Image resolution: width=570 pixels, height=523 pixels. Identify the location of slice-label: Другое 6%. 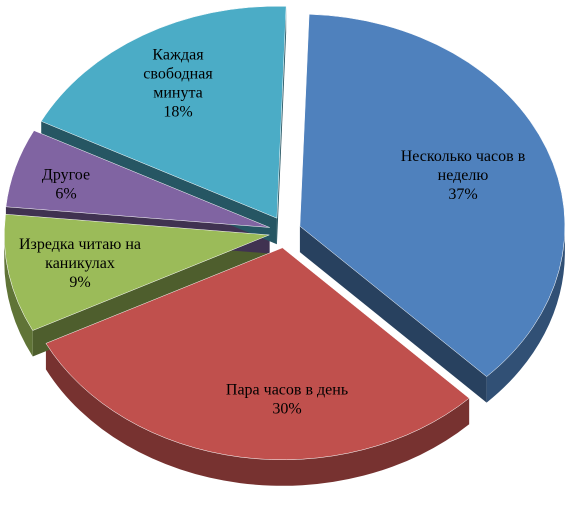
(66, 185).